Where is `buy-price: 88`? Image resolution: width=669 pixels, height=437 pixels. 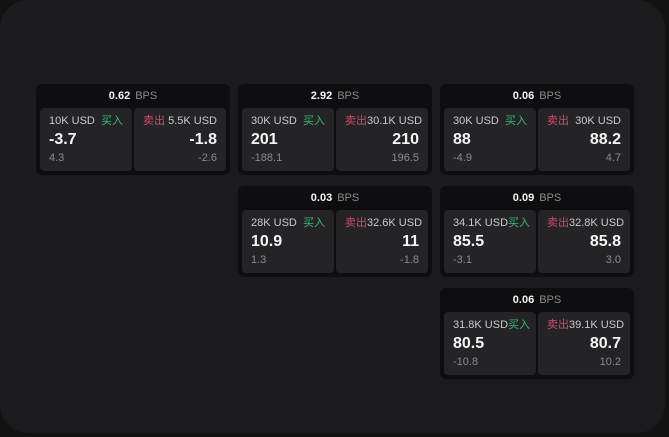
buy-price: 88 is located at coordinates (462, 139).